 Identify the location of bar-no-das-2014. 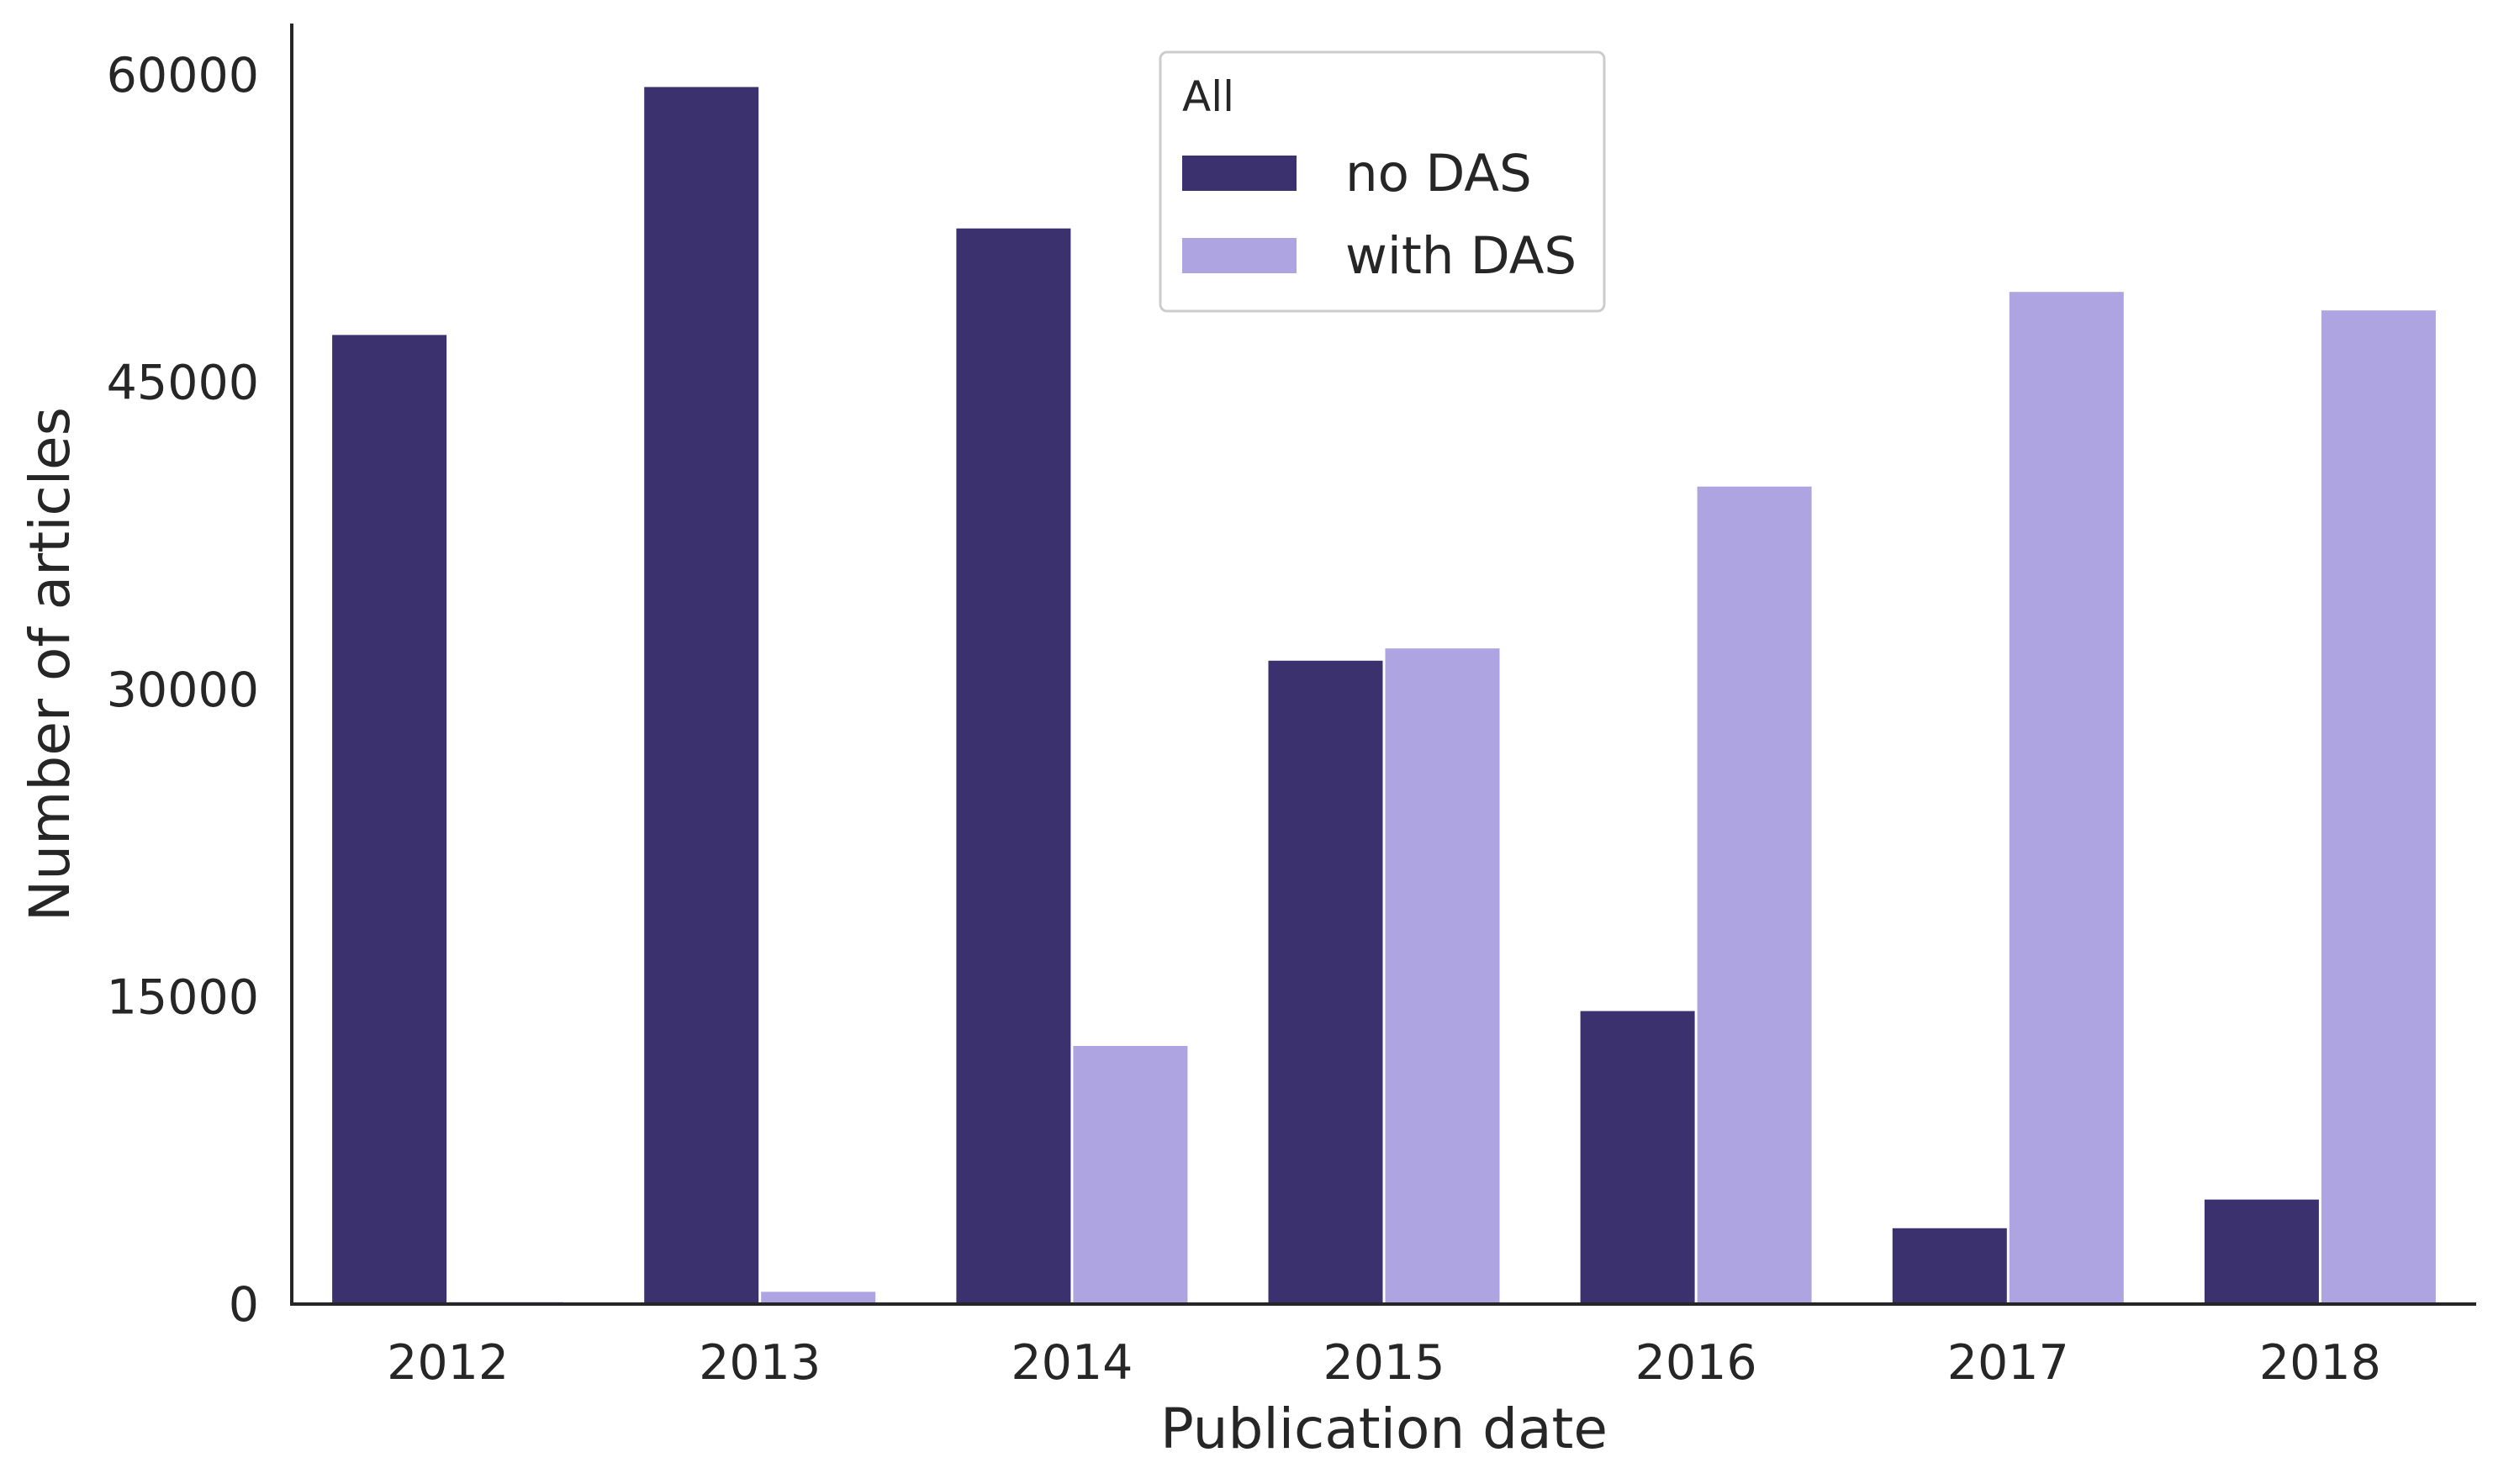
(1013, 766).